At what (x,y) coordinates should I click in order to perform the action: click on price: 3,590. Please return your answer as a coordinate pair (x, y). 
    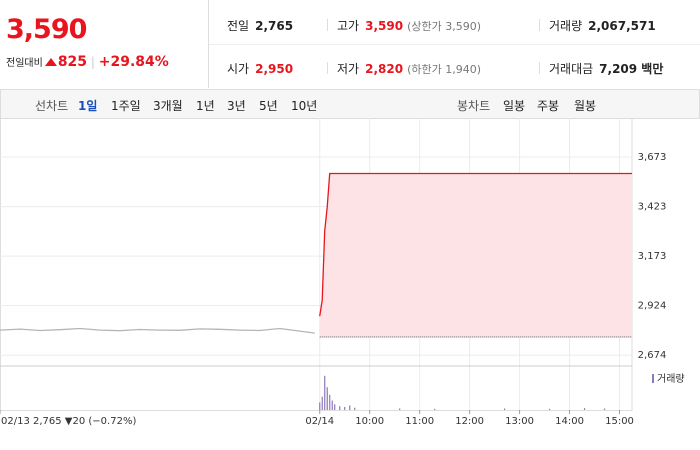
    Looking at the image, I should click on (46, 29).